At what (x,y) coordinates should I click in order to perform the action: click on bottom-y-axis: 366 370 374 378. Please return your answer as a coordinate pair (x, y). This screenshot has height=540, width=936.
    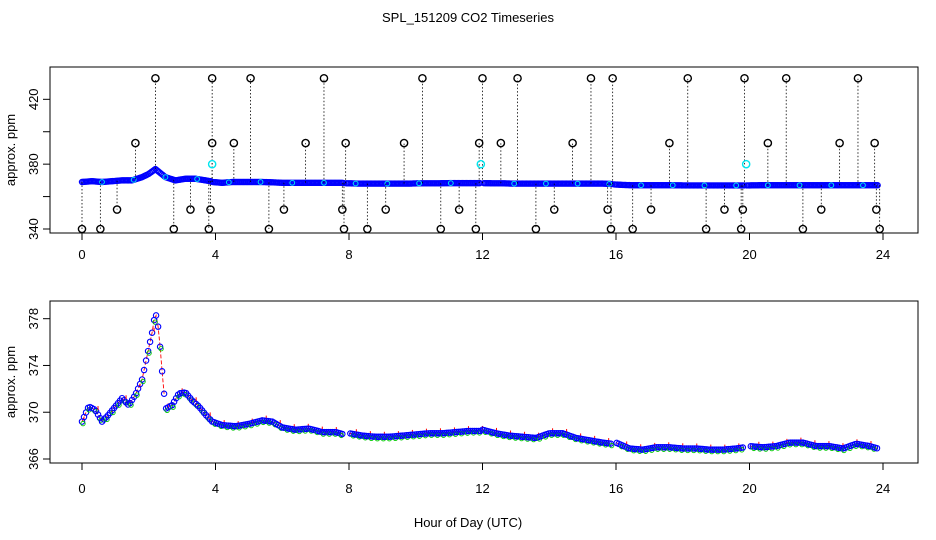
    Looking at the image, I should click on (38, 389).